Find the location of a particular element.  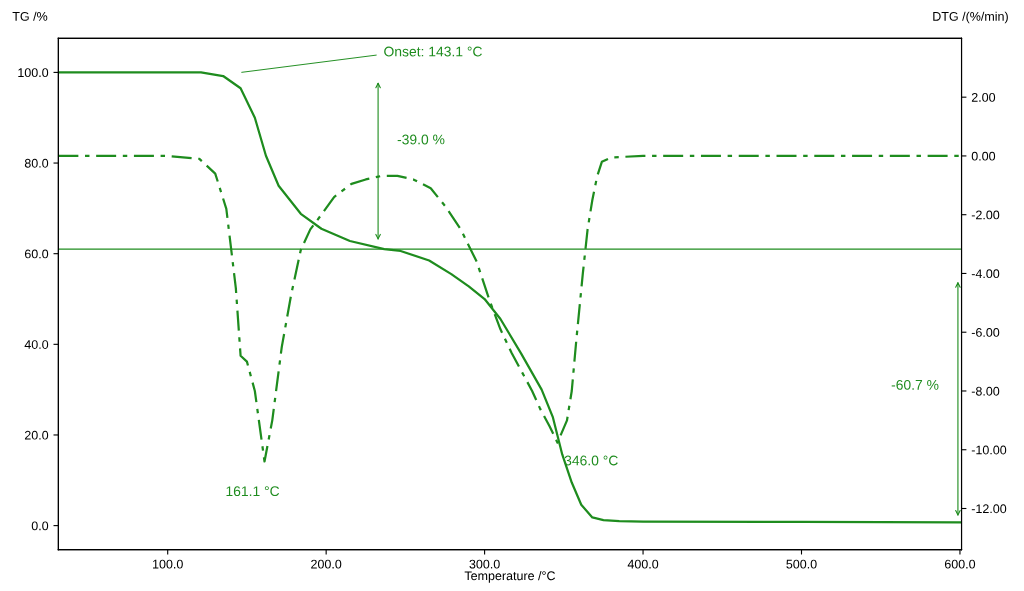

y-tick-label: 60.0 is located at coordinates (36, 254).